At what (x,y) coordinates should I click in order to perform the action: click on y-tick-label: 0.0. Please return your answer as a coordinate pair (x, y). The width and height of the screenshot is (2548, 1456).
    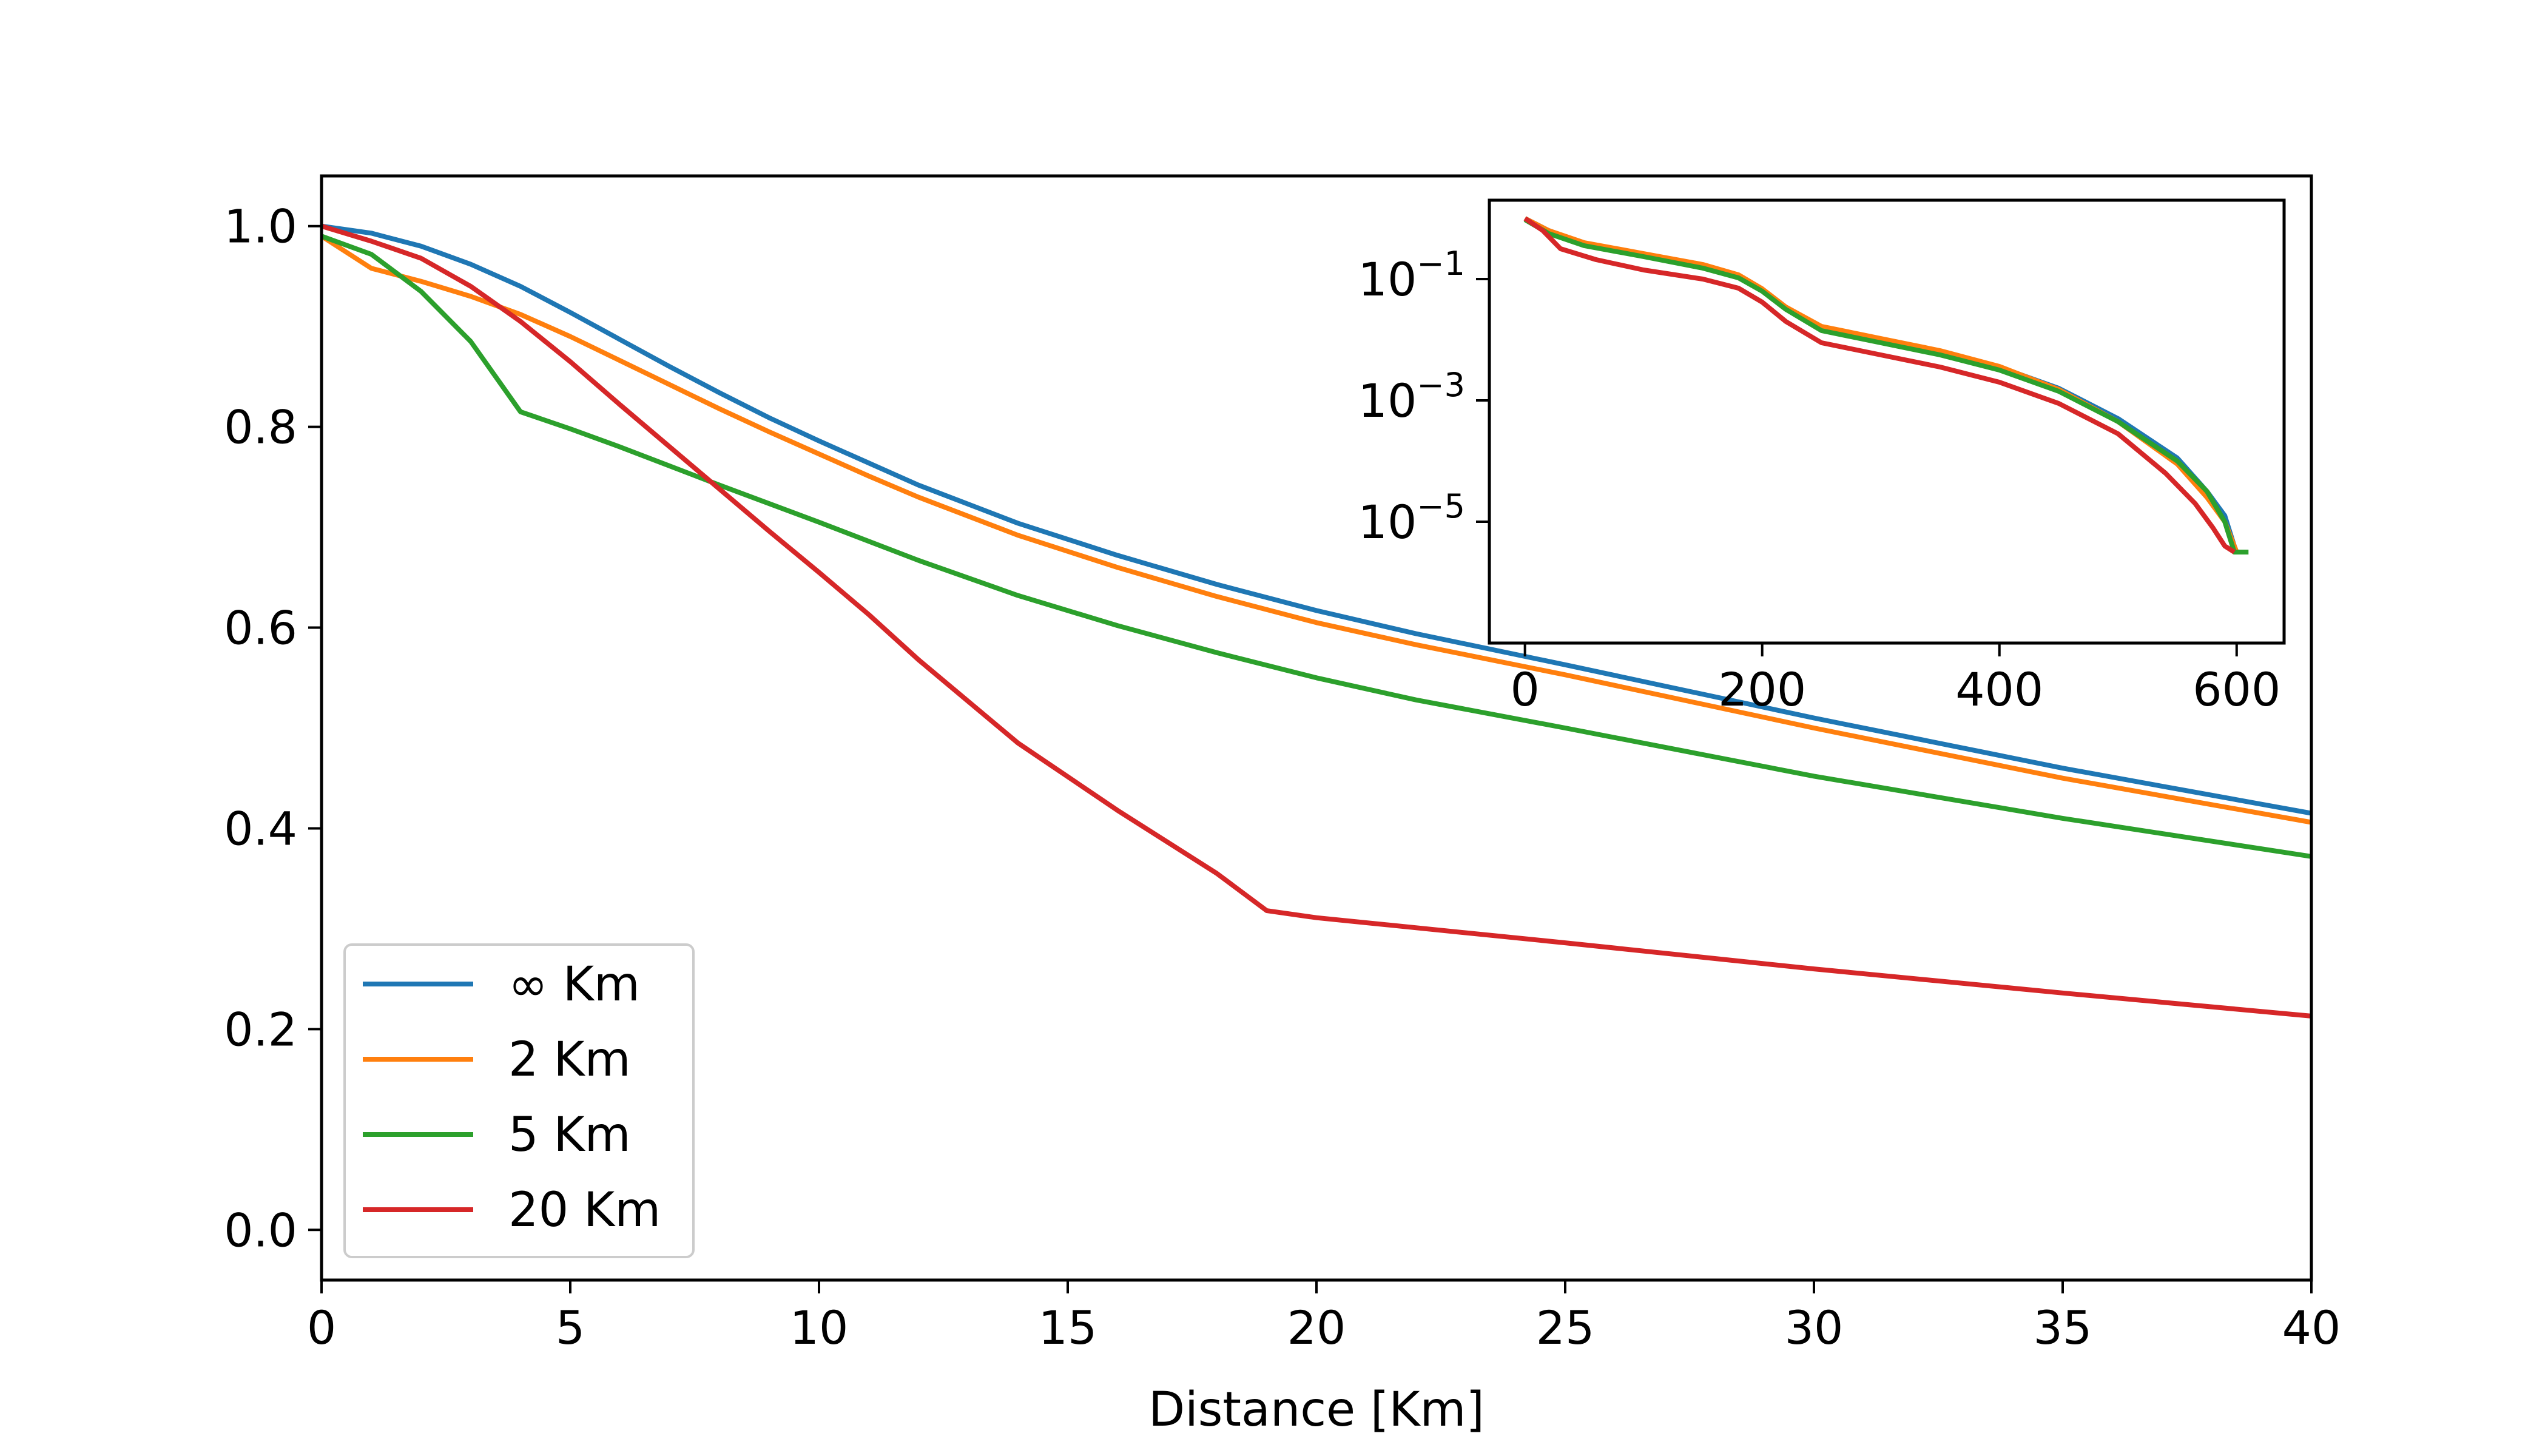
    Looking at the image, I should click on (260, 1230).